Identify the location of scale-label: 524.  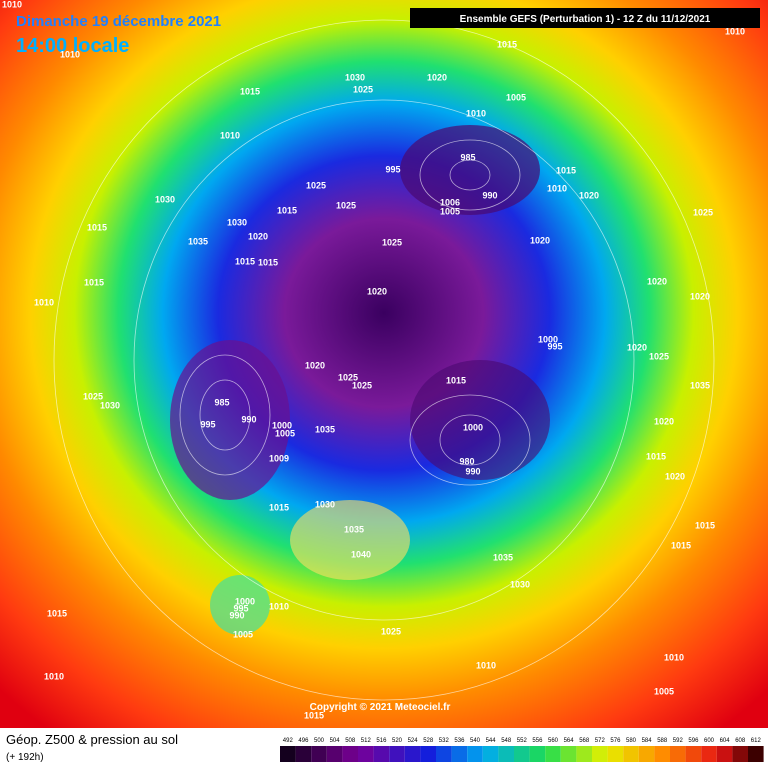
(413, 741).